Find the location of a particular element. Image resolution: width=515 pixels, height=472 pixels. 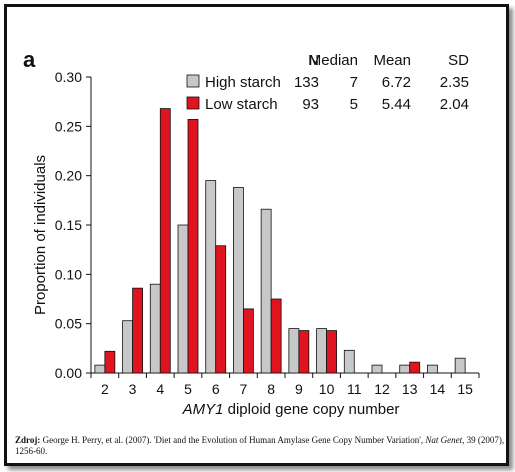

y-tick-label: 0.05 is located at coordinates (68, 324).